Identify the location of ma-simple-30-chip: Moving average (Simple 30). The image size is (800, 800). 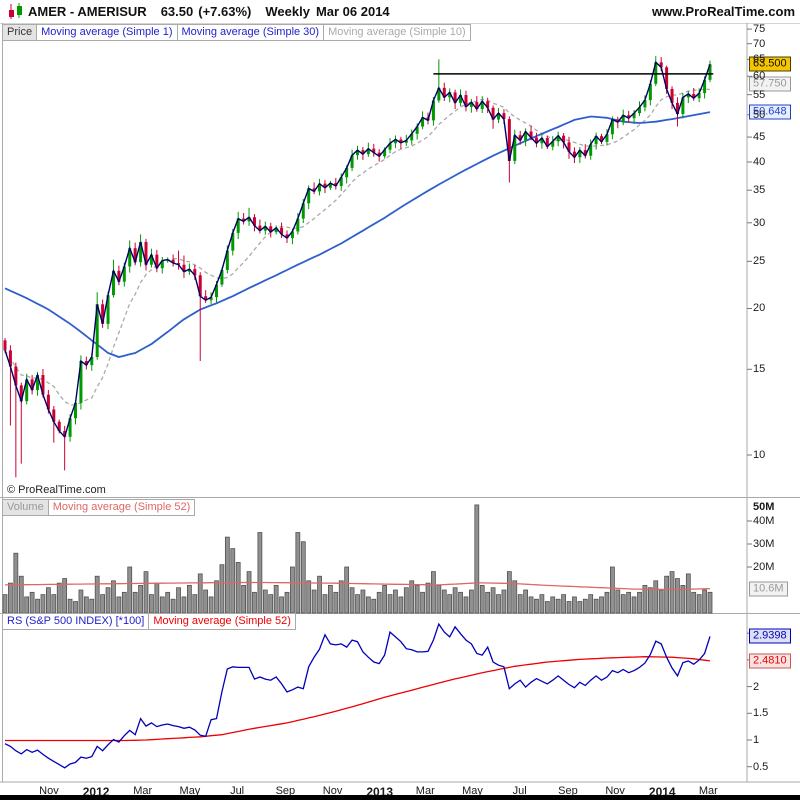
(250, 32).